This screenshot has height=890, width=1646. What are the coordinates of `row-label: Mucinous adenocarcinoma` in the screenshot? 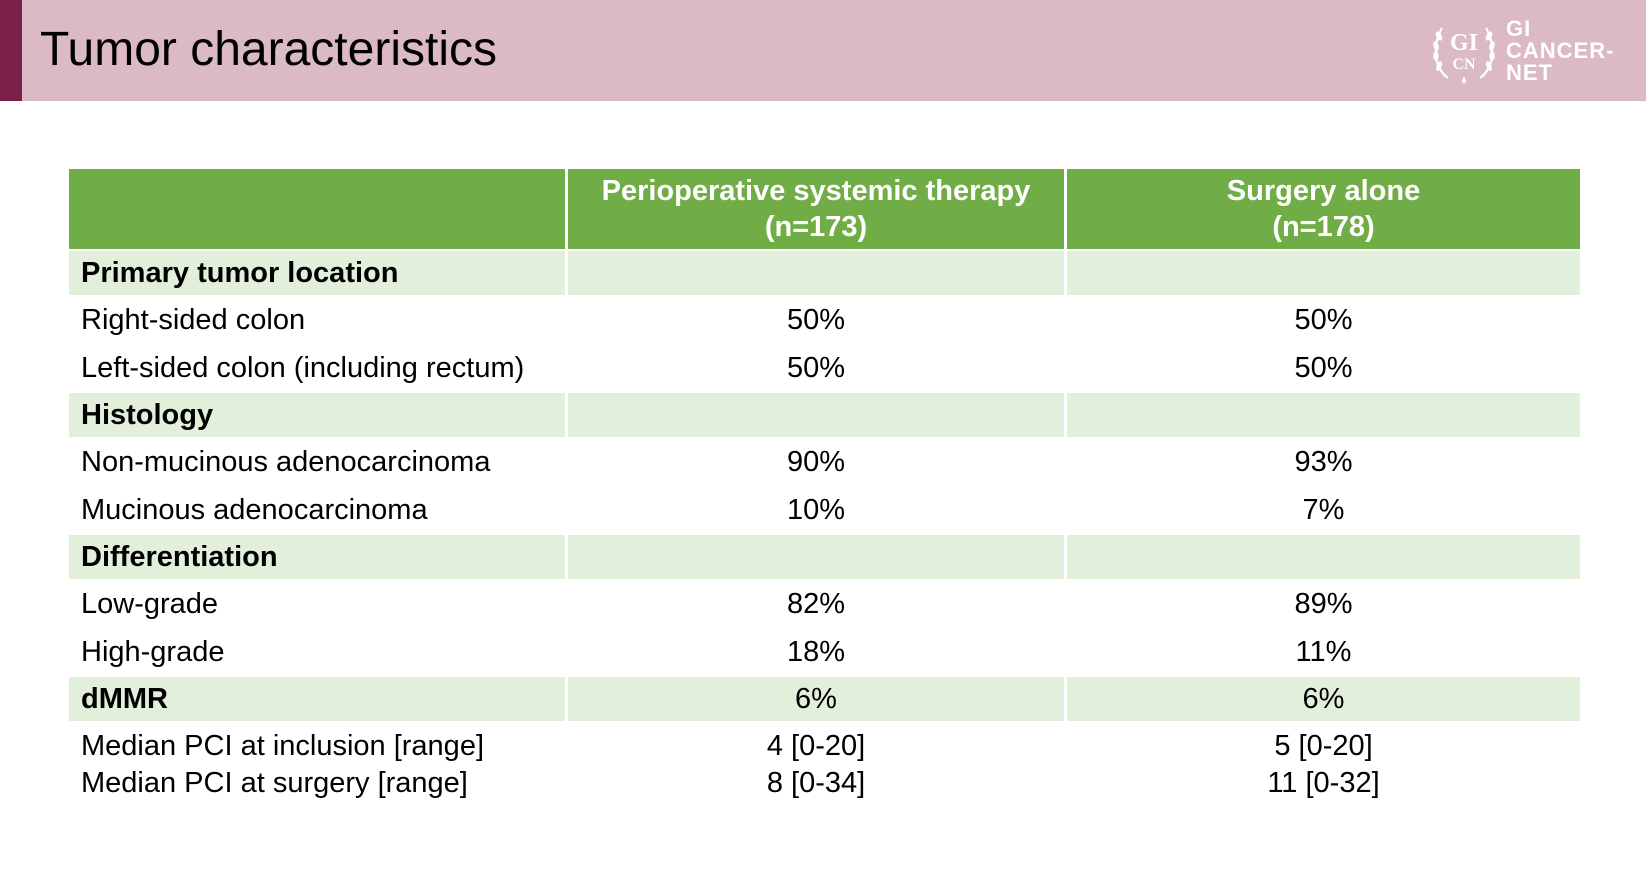 It's located at (317, 510).